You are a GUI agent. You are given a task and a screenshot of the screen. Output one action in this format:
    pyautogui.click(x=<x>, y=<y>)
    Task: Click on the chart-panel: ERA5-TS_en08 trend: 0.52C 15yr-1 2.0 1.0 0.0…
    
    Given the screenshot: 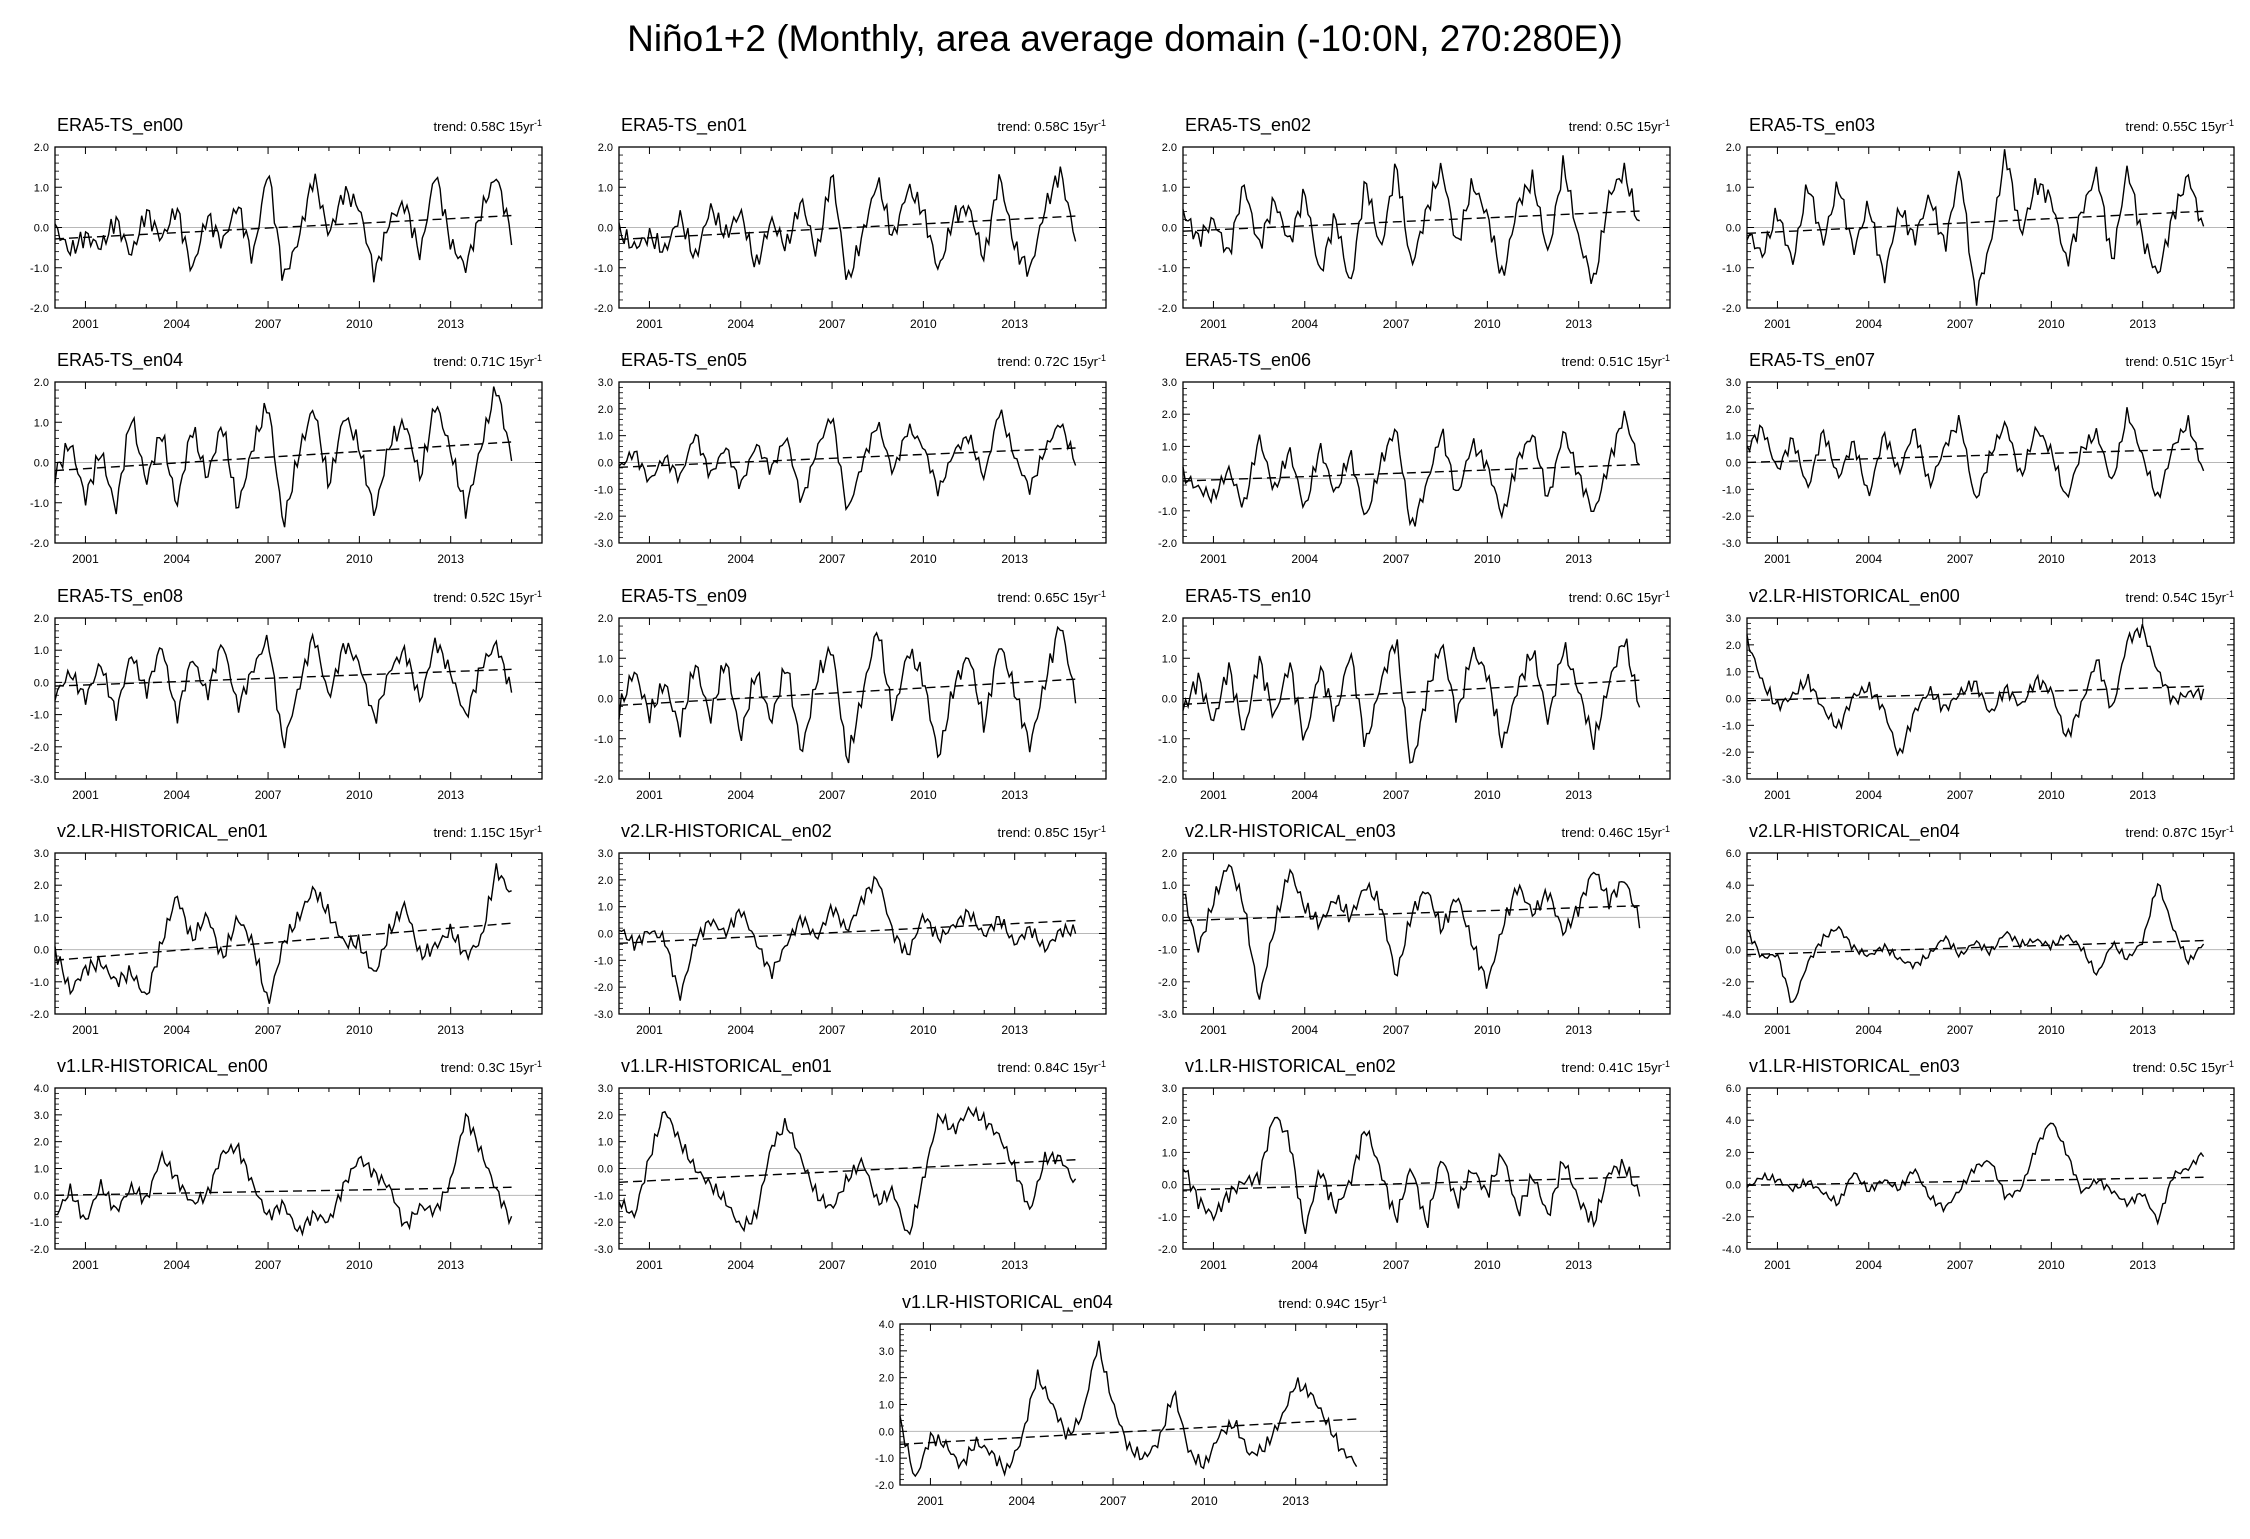 What is the action you would take?
    pyautogui.click(x=286, y=694)
    